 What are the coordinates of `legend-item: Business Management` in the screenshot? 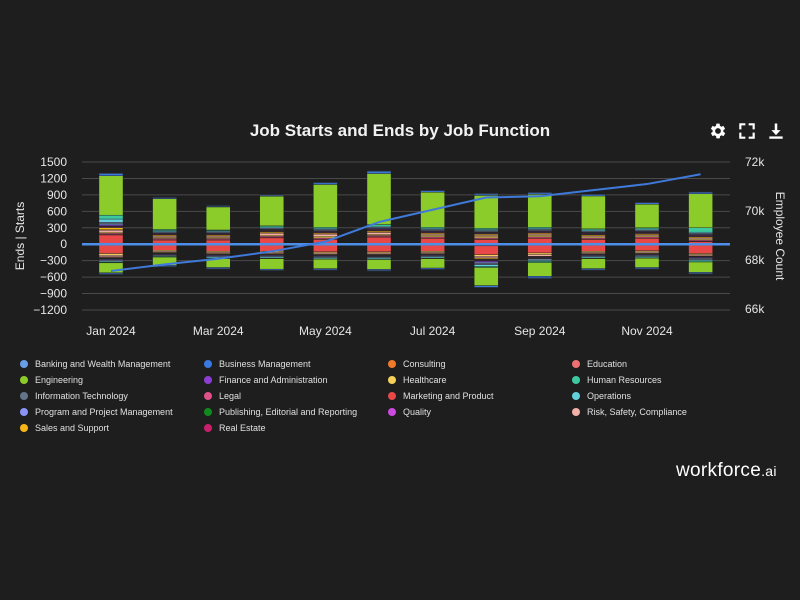 It's located at (296, 364).